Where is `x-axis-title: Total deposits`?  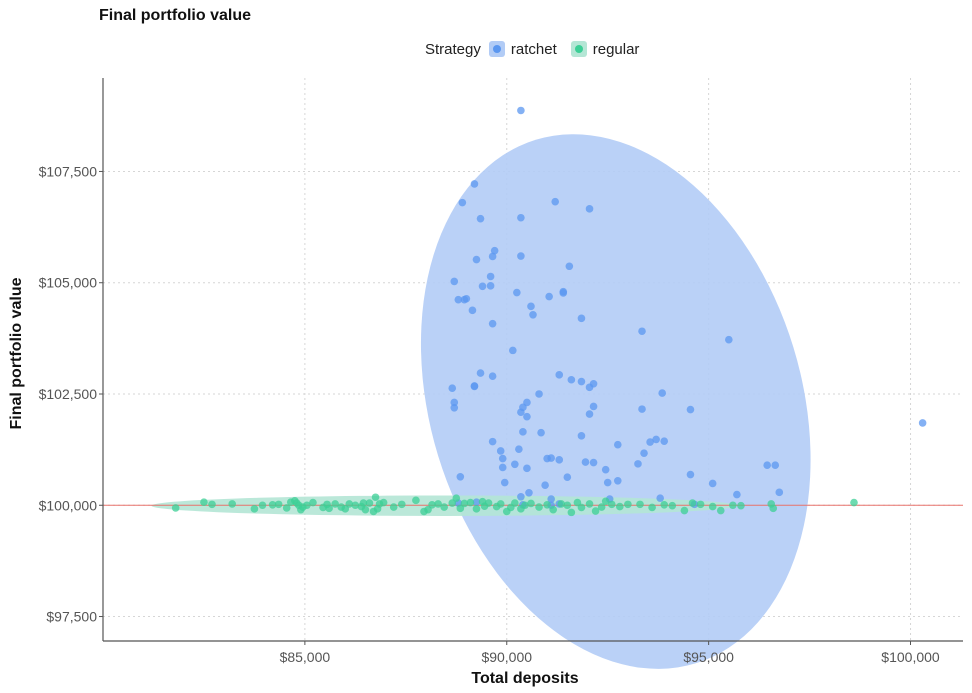 x-axis-title: Total deposits is located at coordinates (524, 678).